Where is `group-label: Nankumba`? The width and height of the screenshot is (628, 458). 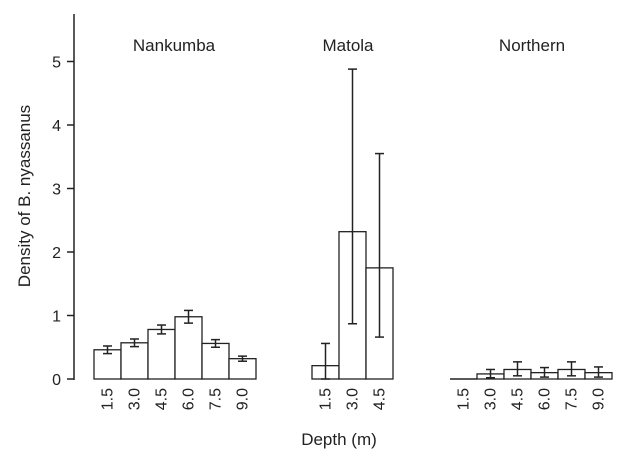
group-label: Nankumba is located at coordinates (174, 45).